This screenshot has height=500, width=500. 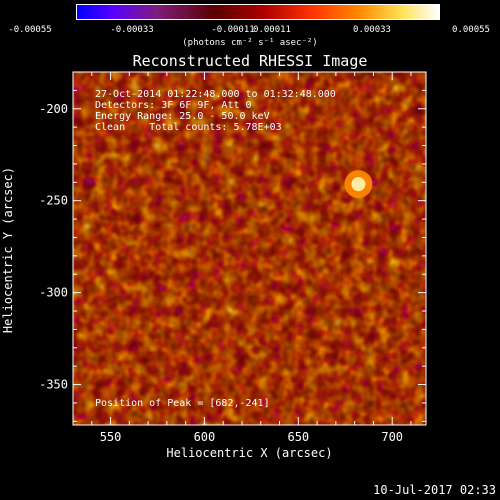 I want to click on chart-title: Reconstructed RHESSI Image, so click(x=250, y=61).